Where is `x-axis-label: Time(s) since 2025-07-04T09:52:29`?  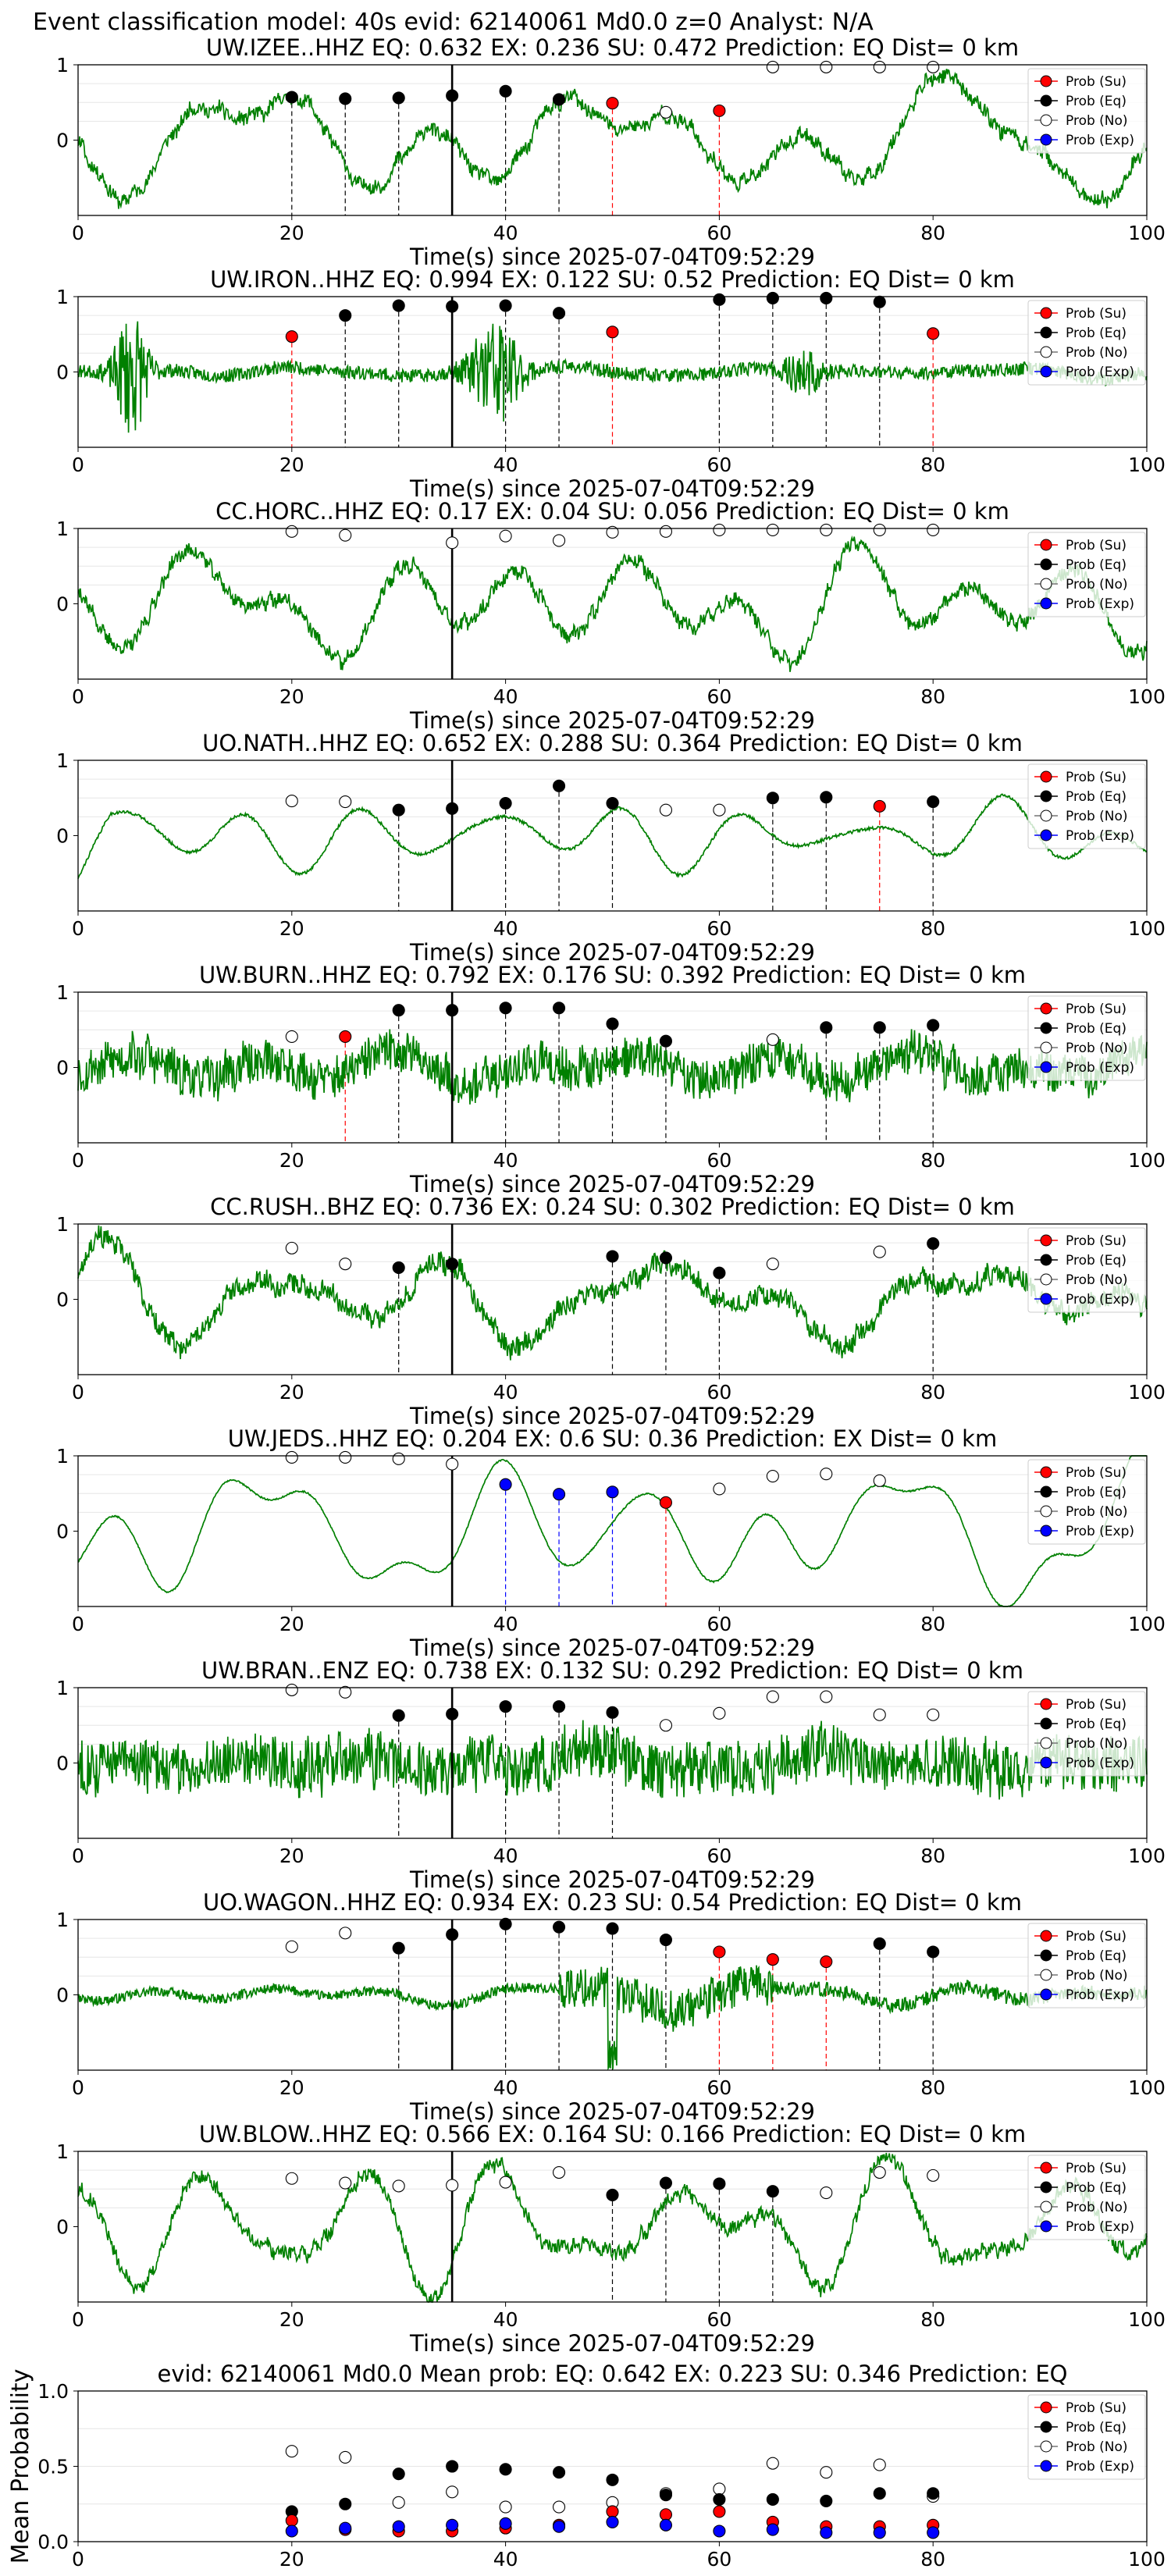 x-axis-label: Time(s) since 2025-07-04T09:52:29 is located at coordinates (612, 488).